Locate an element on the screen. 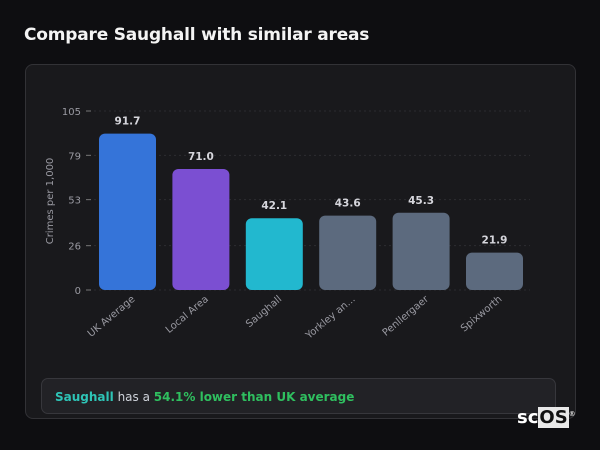 The height and width of the screenshot is (450, 600). x-tick-label: UK Average is located at coordinates (112, 317).